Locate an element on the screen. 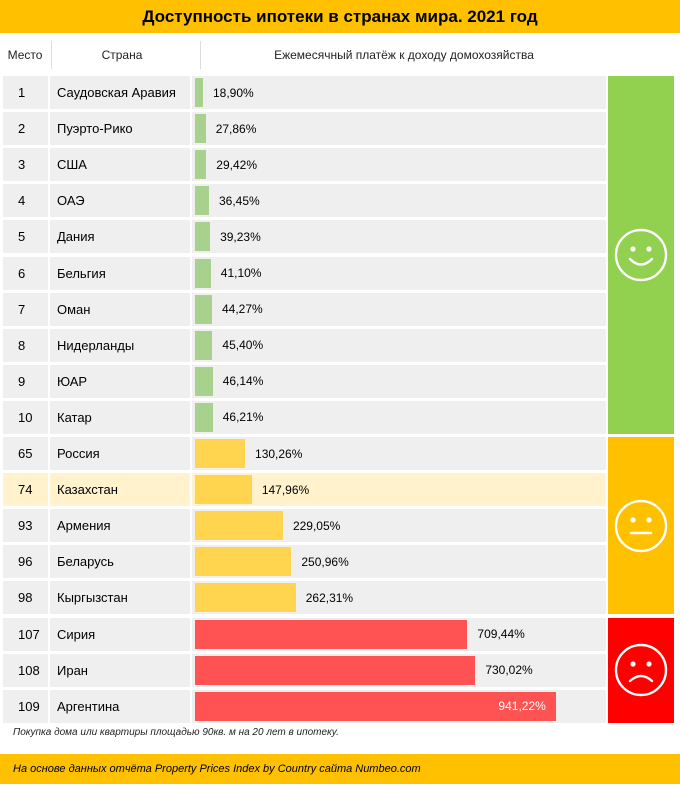 This screenshot has height=788, width=680. country-cell: США is located at coordinates (120, 165).